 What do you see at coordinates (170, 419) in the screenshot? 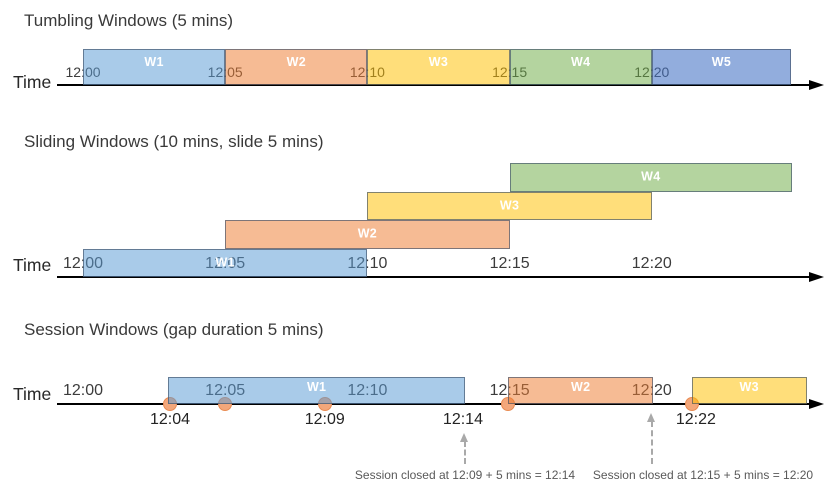
I see `event-time-label: 12:04` at bounding box center [170, 419].